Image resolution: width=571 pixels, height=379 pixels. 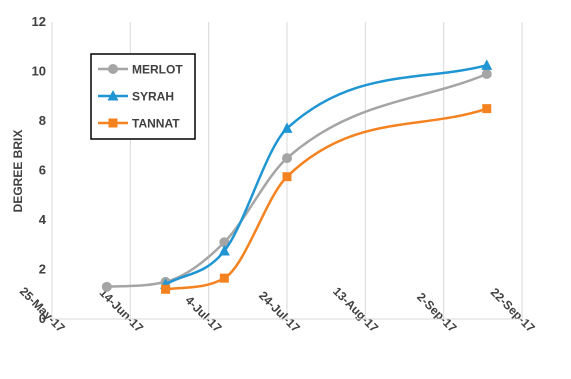 I want to click on legend-marker-tannat, so click(x=113, y=123).